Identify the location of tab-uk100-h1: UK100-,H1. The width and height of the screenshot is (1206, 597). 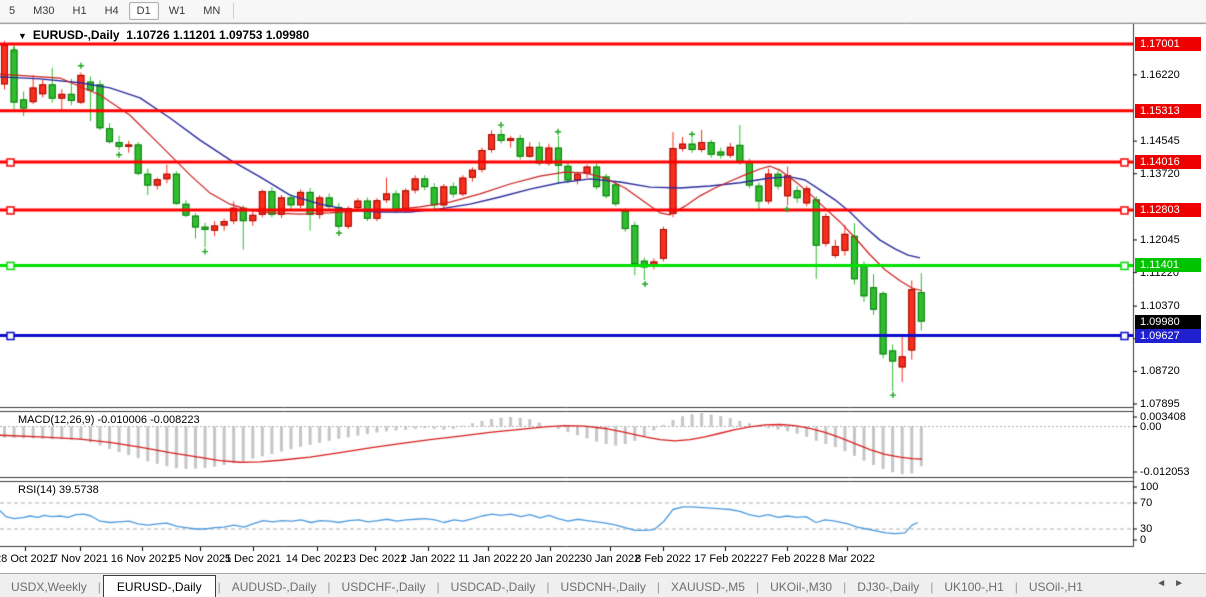
(974, 587).